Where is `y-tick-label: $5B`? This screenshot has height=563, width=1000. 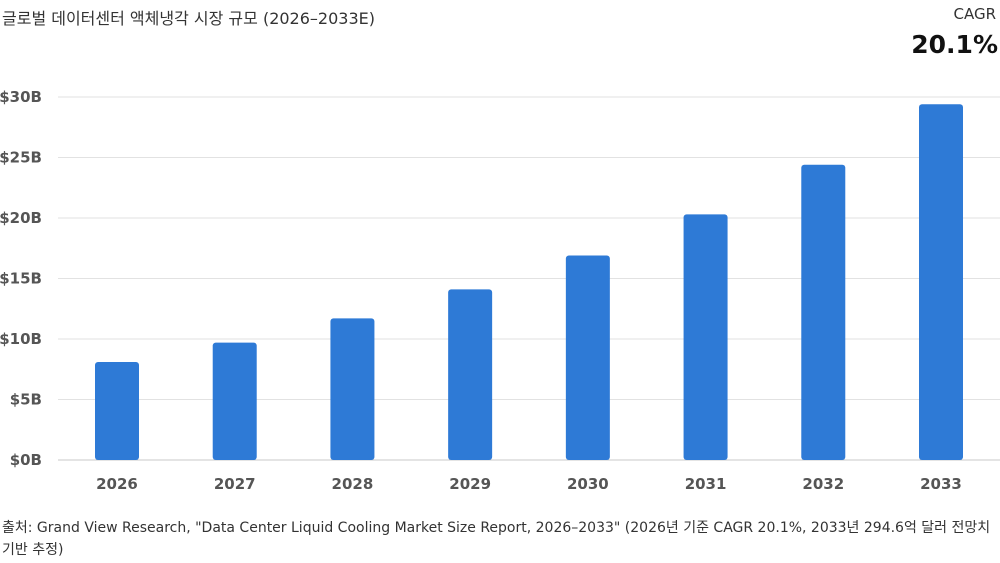
y-tick-label: $5B is located at coordinates (26, 400).